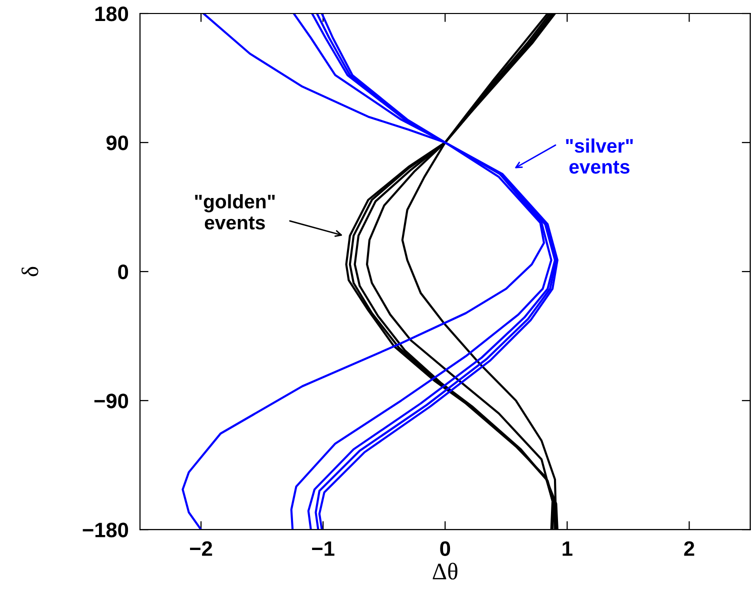 Image resolution: width=751 pixels, height=604 pixels. Describe the element at coordinates (235, 212) in the screenshot. I see `annotation: "golden" events` at that location.